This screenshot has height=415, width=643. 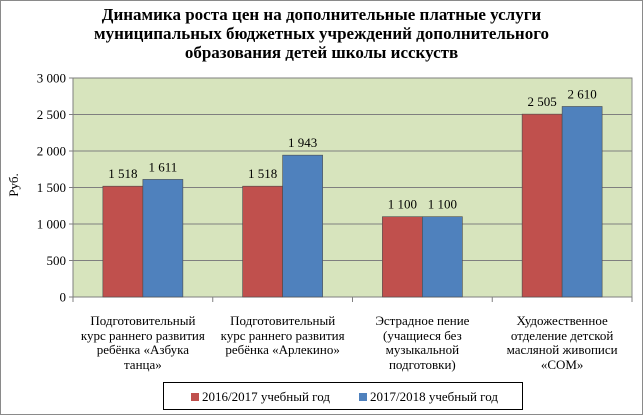 I want to click on data-label: 1 611, so click(x=162, y=166).